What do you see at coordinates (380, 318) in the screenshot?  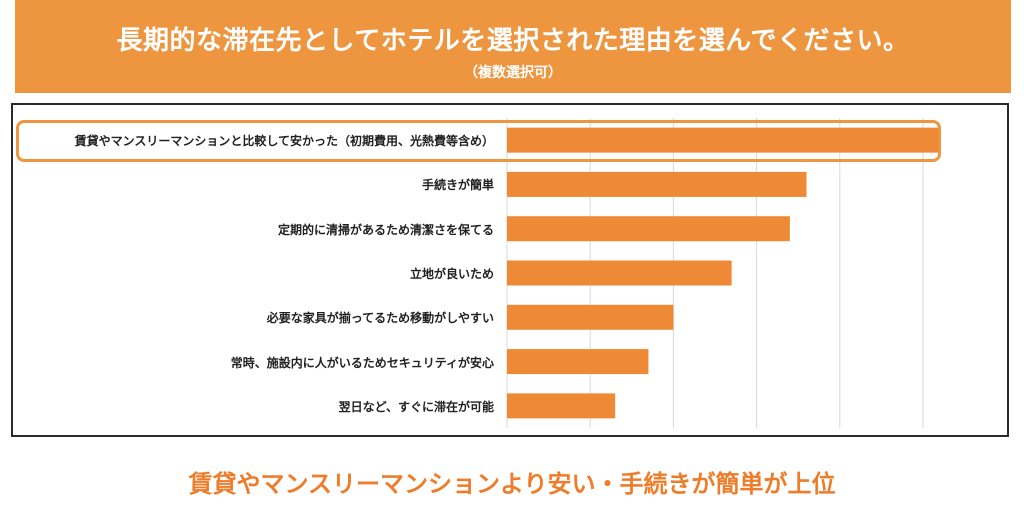 I see `category-label-4: 必要な家具が揃ってるため移動がしやすい` at bounding box center [380, 318].